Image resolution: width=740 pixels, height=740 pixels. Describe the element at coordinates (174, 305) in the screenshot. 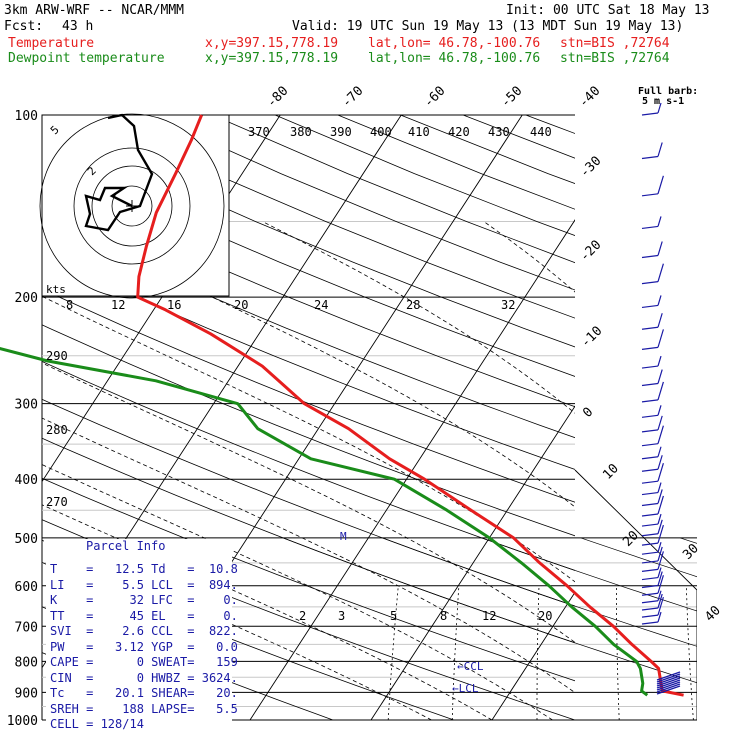

I see `hodograph-speed-label: 16` at that location.